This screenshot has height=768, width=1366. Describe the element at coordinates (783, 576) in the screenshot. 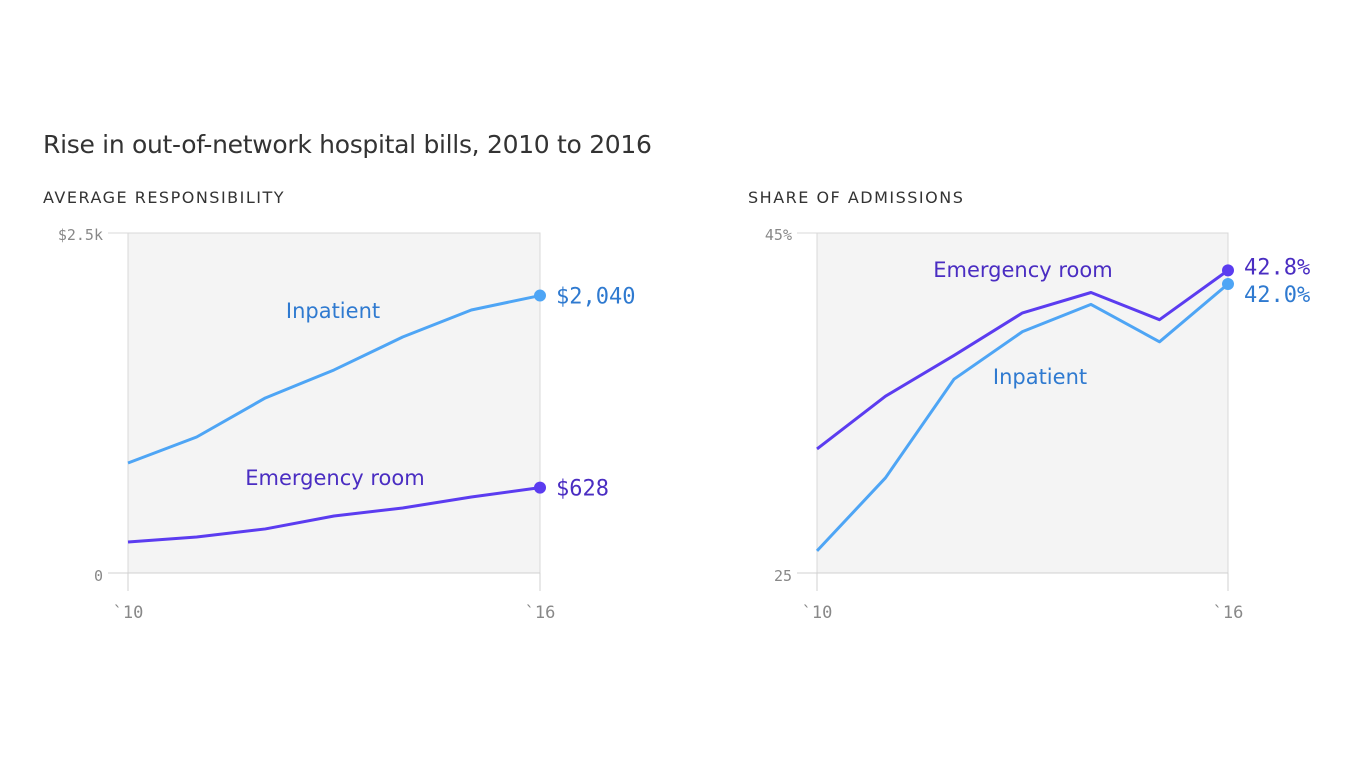

I see `y-tick-label: 25` at that location.